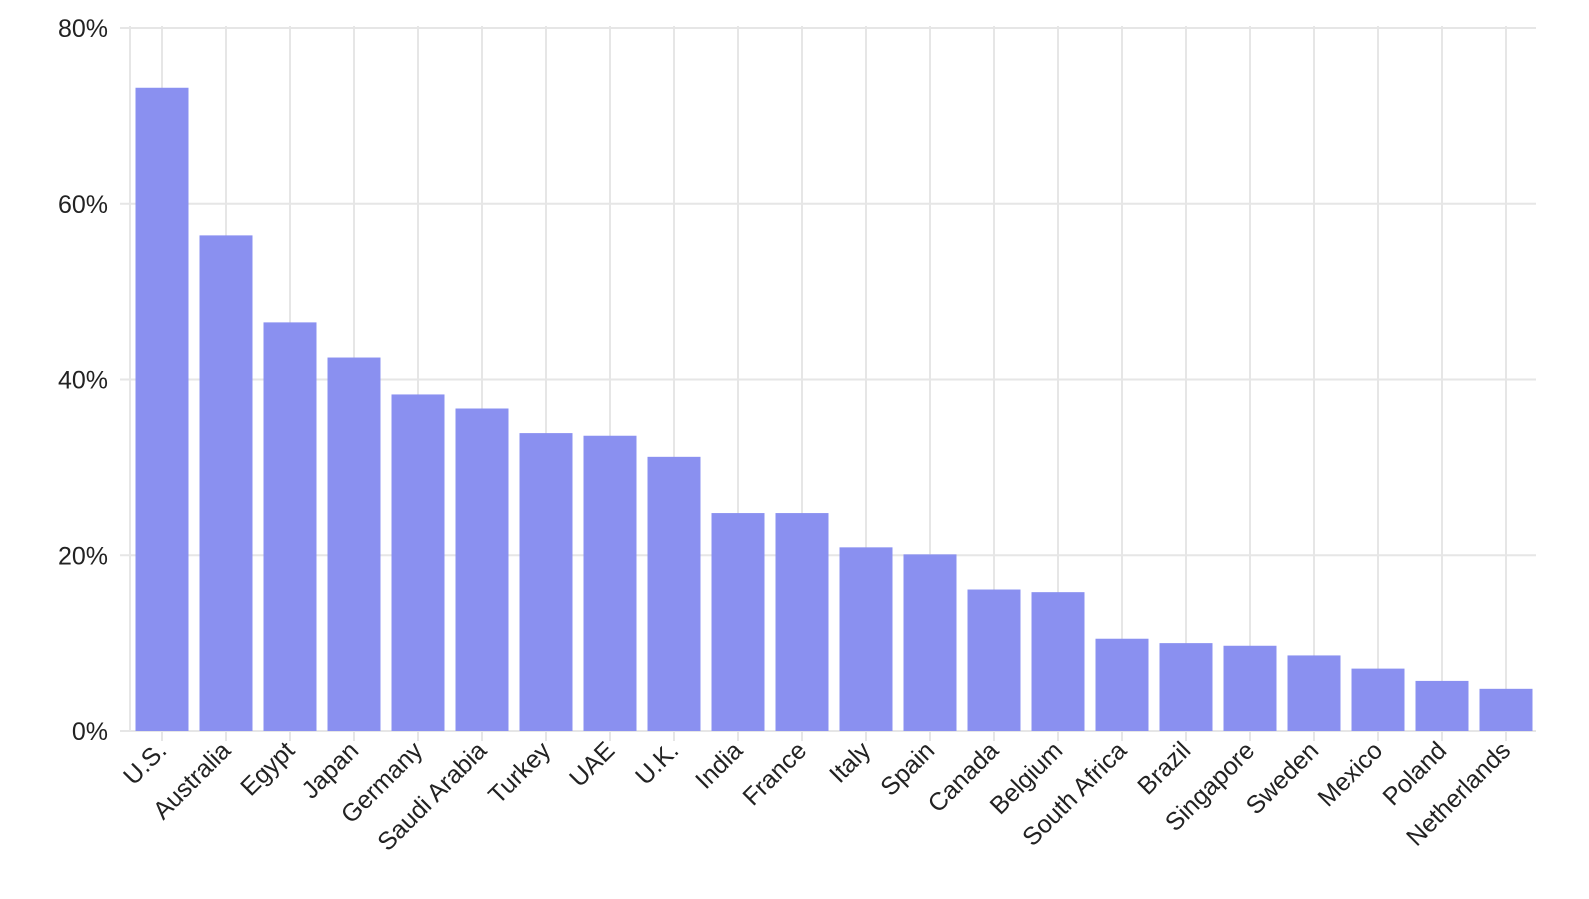  I want to click on y-tick-label: 0%, so click(90, 732).